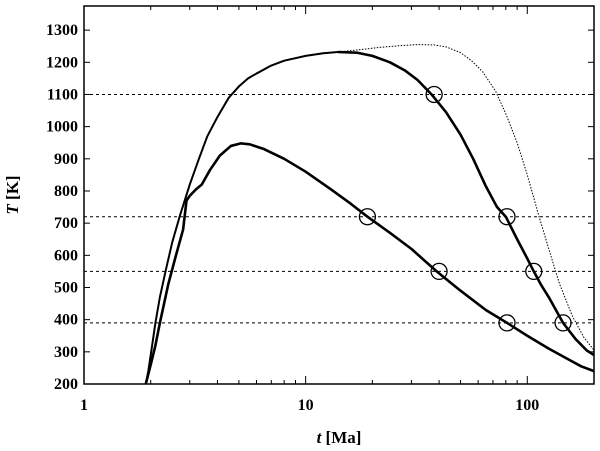 This screenshot has height=451, width=600. Describe the element at coordinates (66, 287) in the screenshot. I see `y-tick-label-3: 500` at that location.